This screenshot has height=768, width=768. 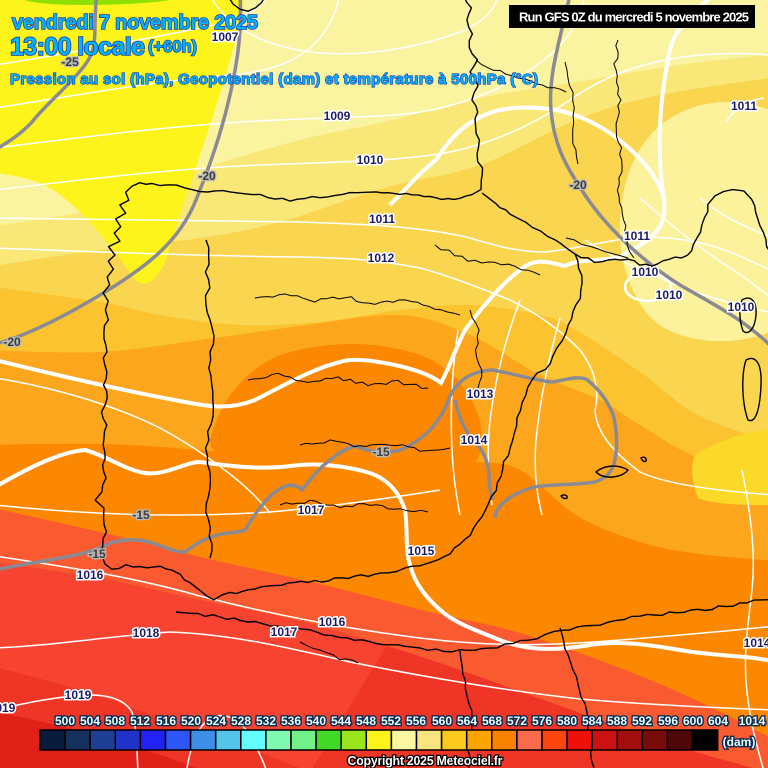 I want to click on svg-text: 600, so click(x=693, y=721).